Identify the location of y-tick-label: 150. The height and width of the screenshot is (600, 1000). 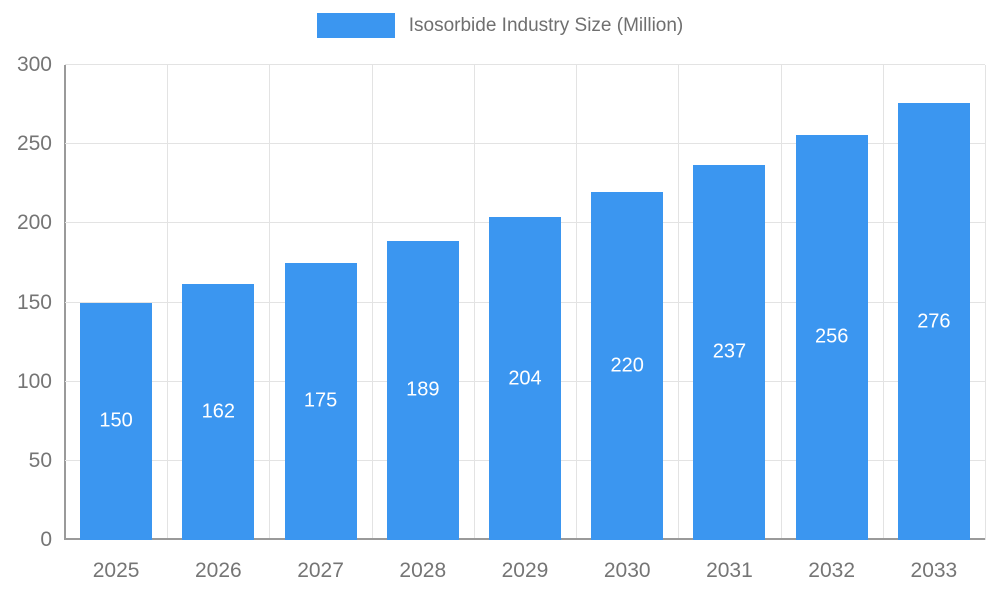
(34, 302).